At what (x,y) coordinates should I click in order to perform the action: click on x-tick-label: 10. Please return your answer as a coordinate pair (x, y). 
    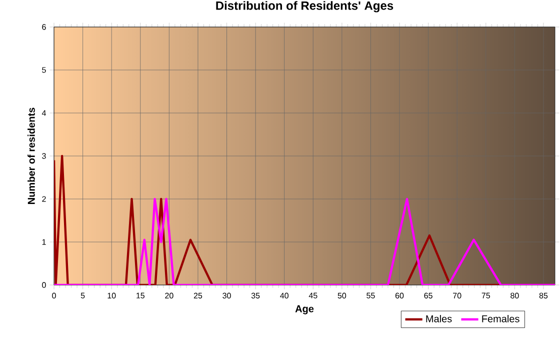
    Looking at the image, I should click on (112, 295).